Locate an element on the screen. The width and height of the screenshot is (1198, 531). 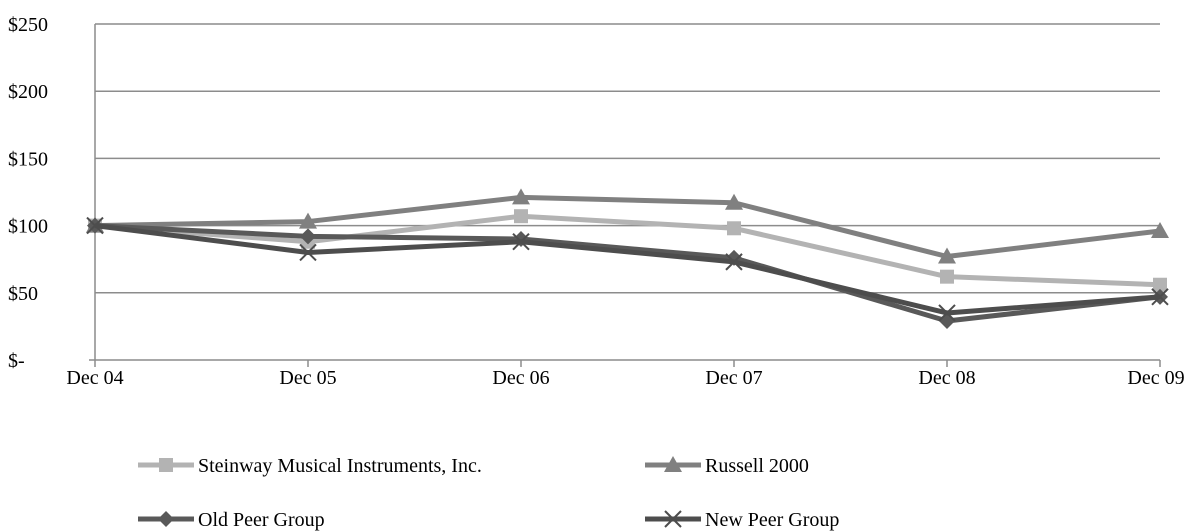
x-tick-label: Dec 05 is located at coordinates (307, 378).